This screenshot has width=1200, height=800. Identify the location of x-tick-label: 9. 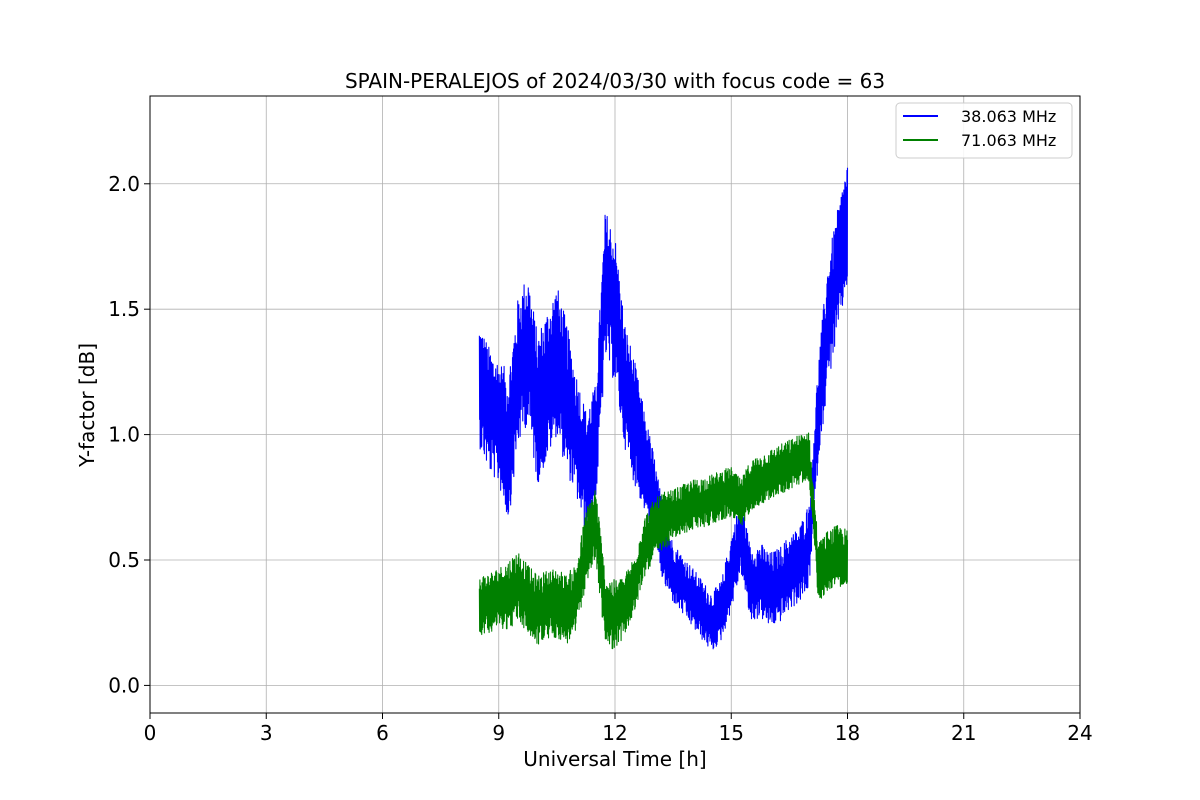
(498, 733).